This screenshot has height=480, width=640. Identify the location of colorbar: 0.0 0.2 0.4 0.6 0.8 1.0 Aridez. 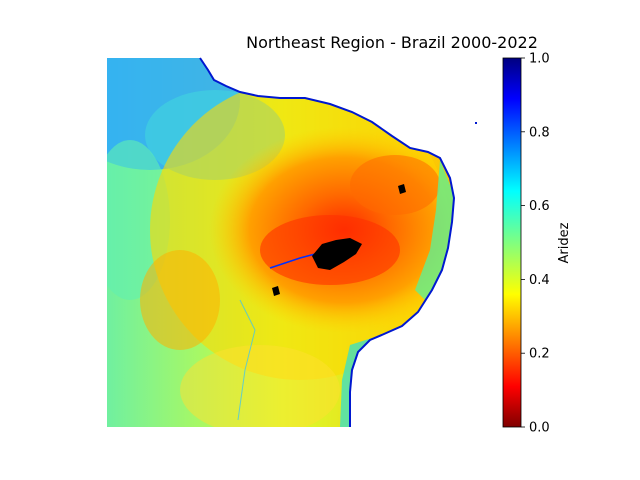
(537, 244).